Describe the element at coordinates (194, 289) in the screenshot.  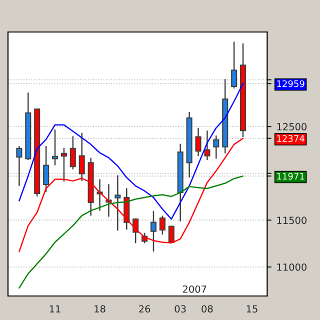
I see `annotation: 2007` at that location.